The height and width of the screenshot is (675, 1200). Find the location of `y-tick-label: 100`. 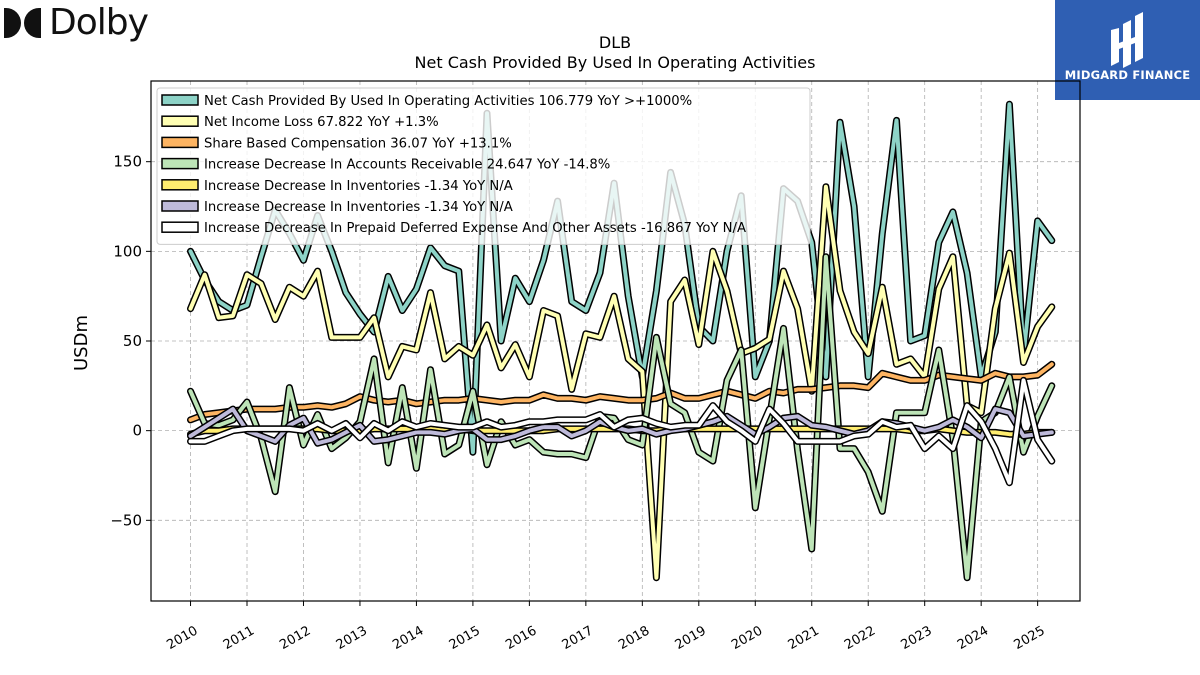

y-tick-label: 100 is located at coordinates (127, 251).